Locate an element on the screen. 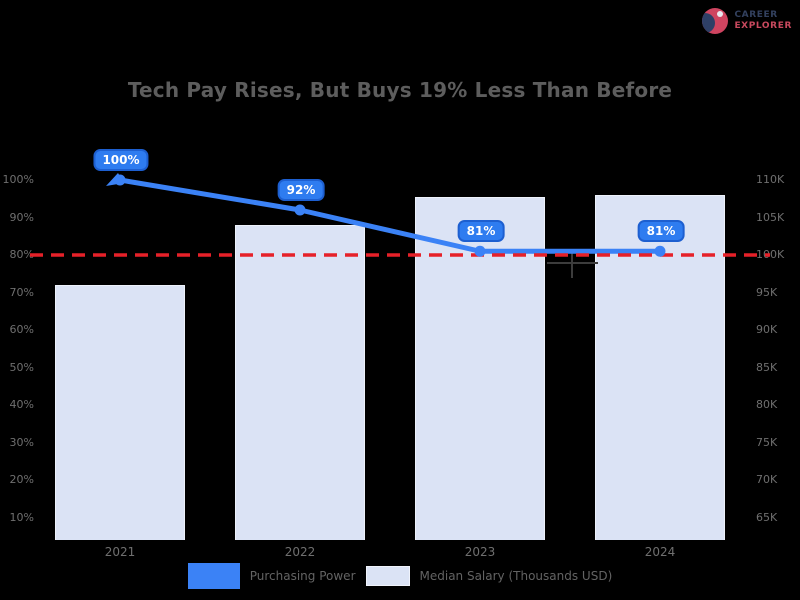 This screenshot has width=800, height=600. point-label-badge: 100% is located at coordinates (121, 160).